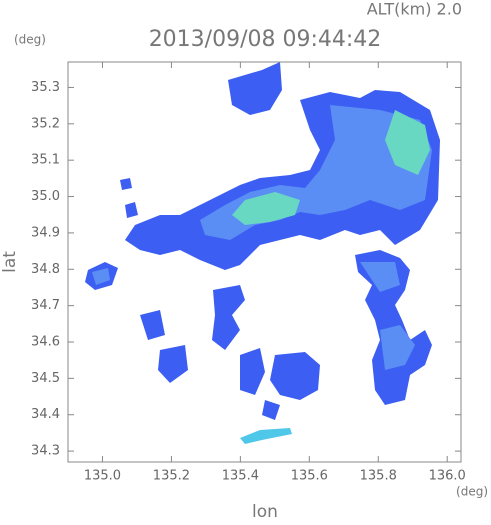 The width and height of the screenshot is (491, 525). What do you see at coordinates (447, 476) in the screenshot?
I see `x-tick-label: 136.0` at bounding box center [447, 476].